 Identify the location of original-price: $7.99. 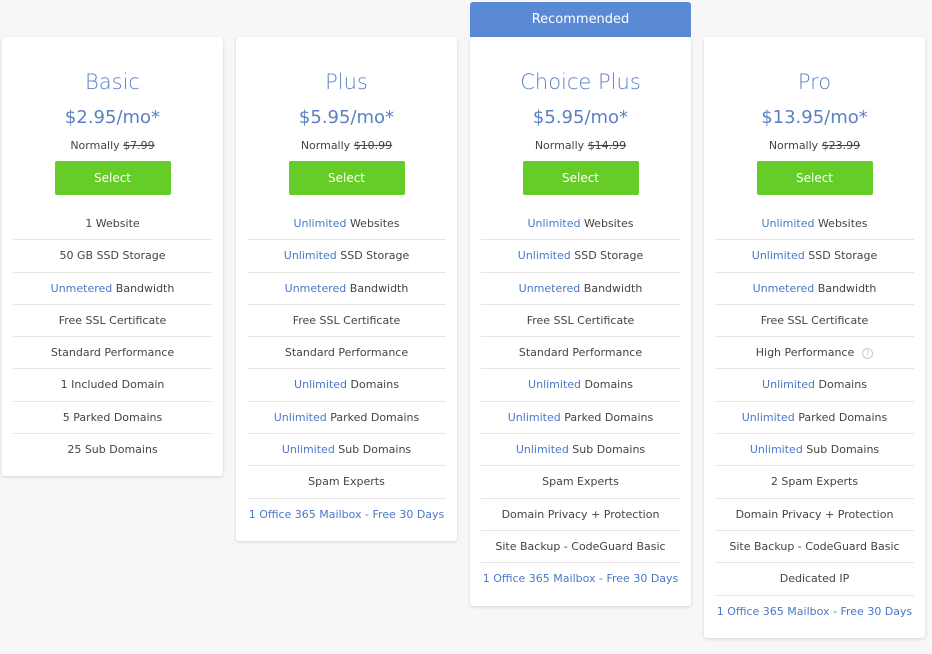
(139, 145).